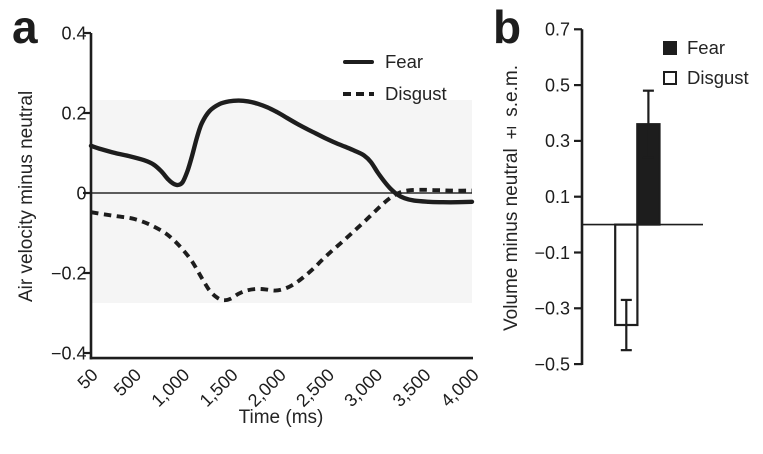  Describe the element at coordinates (552, 364) in the screenshot. I see `y-tick-label-b: −0.5` at that location.